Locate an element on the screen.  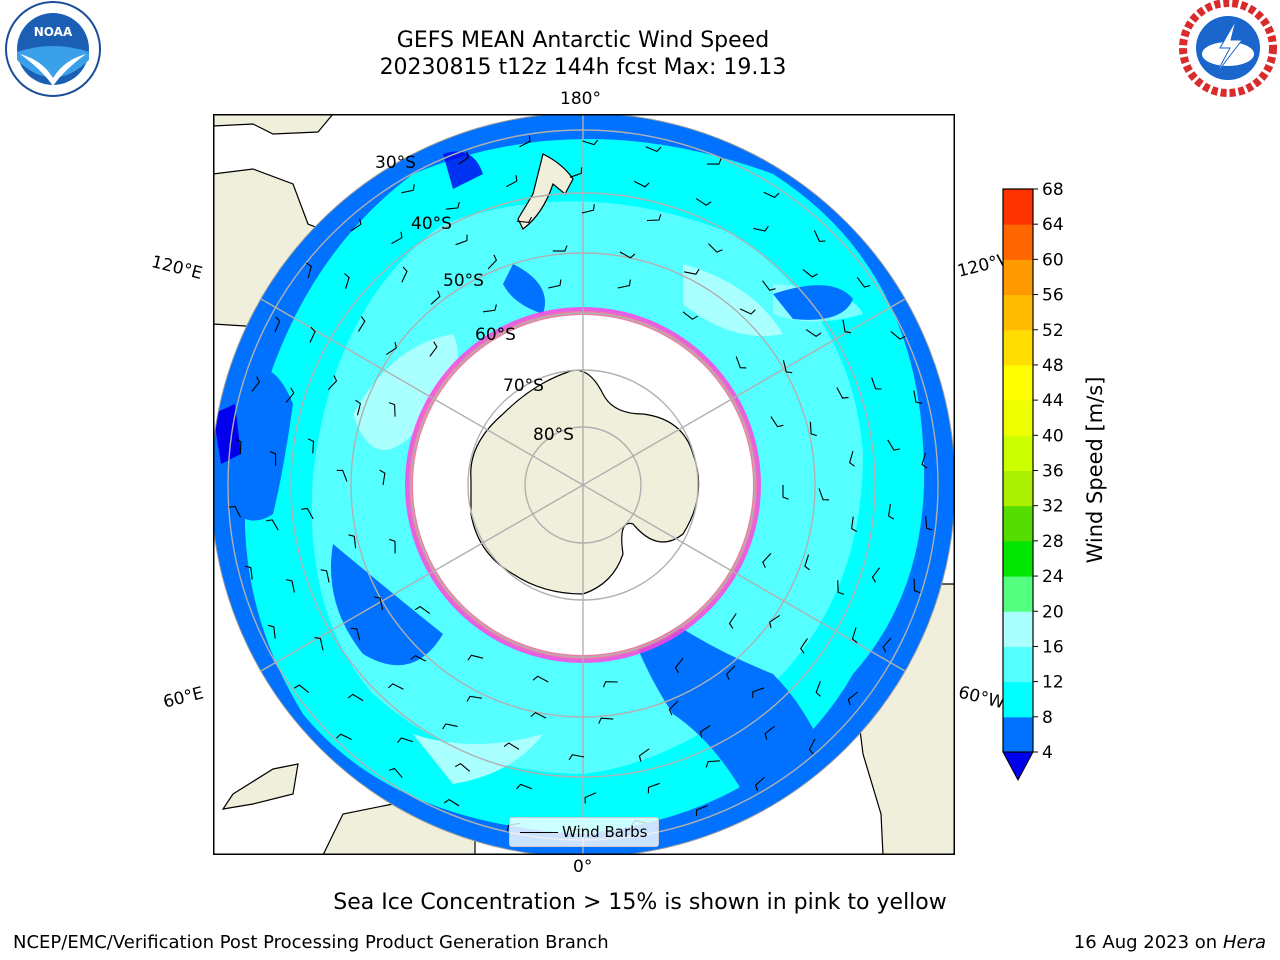
colorbar-tick-label: 32 is located at coordinates (1053, 507).